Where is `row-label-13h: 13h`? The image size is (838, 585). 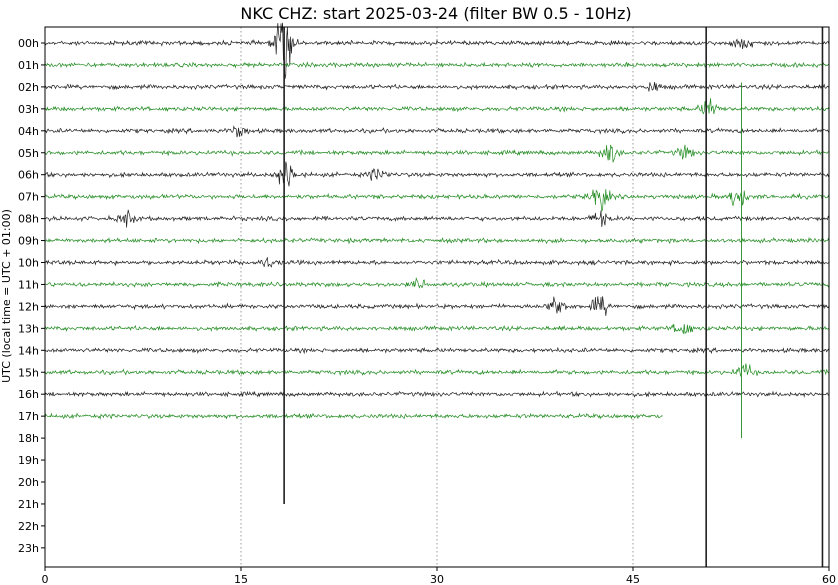
row-label-13h: 13h is located at coordinates (28, 328).